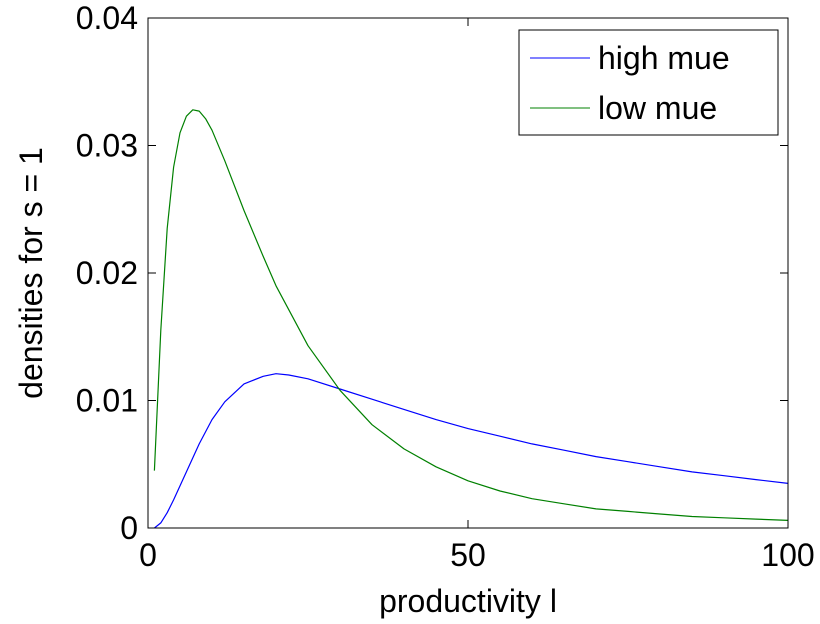 The height and width of the screenshot is (624, 820). Describe the element at coordinates (657, 108) in the screenshot. I see `legend-label-low-mue: low mue` at that location.